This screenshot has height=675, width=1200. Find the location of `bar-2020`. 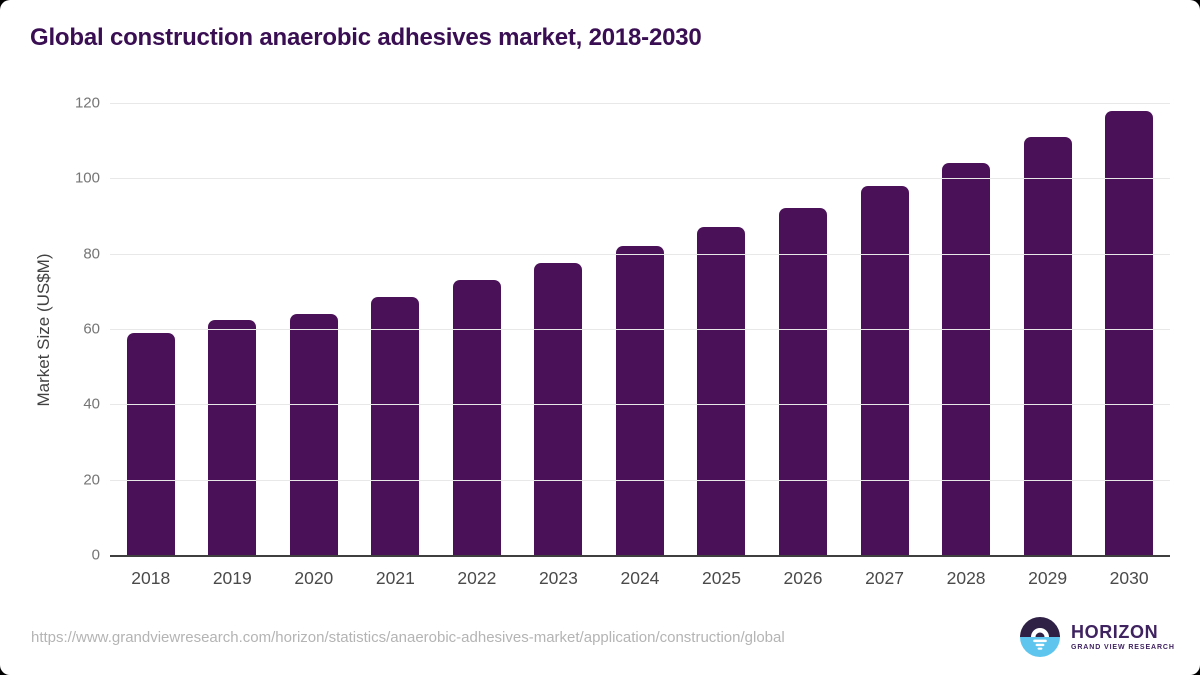

bar-2020 is located at coordinates (313, 434).